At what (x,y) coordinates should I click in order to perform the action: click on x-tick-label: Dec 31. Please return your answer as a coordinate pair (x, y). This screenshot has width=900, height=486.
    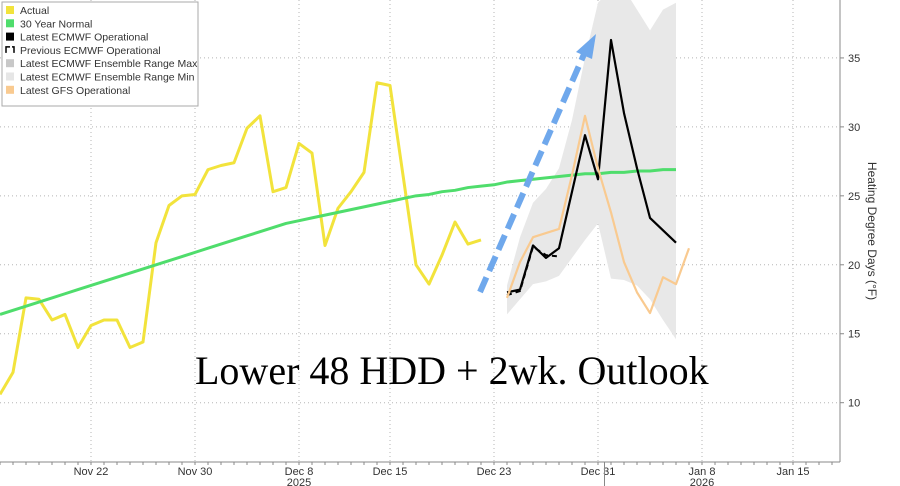
    Looking at the image, I should click on (598, 472).